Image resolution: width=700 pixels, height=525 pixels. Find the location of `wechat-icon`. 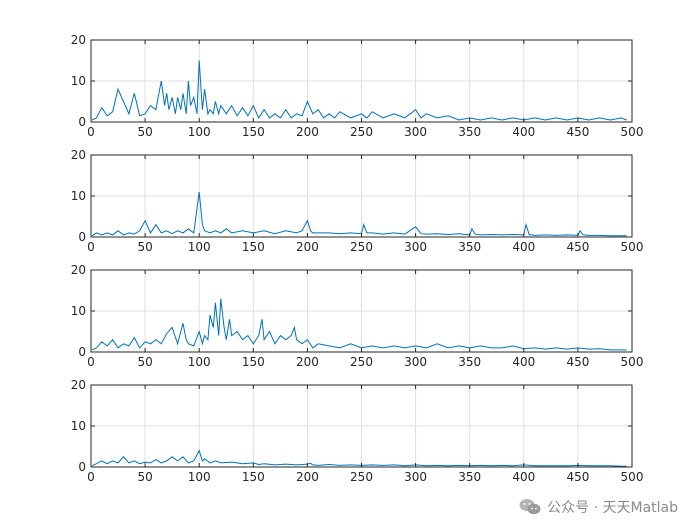

wechat-icon is located at coordinates (530, 507).